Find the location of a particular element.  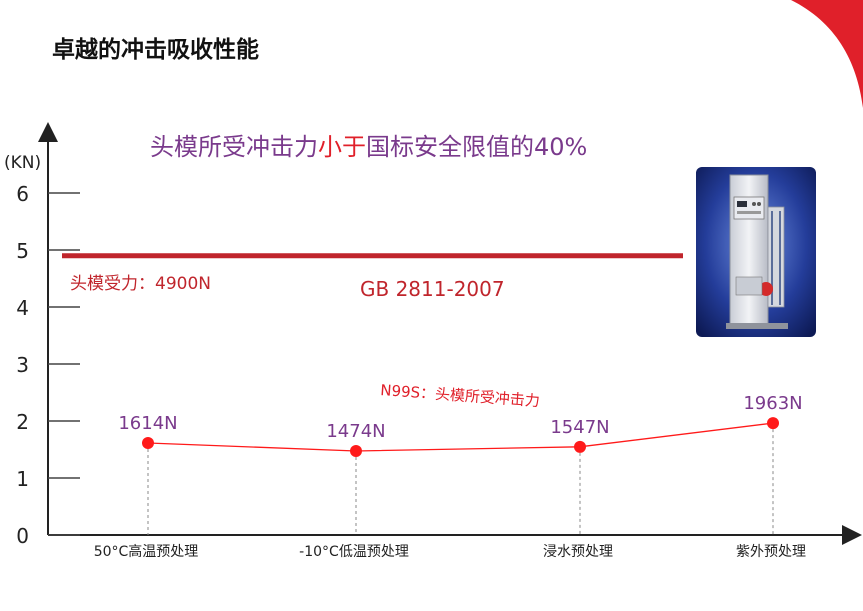

y-tick-label: 1 is located at coordinates (22, 479).